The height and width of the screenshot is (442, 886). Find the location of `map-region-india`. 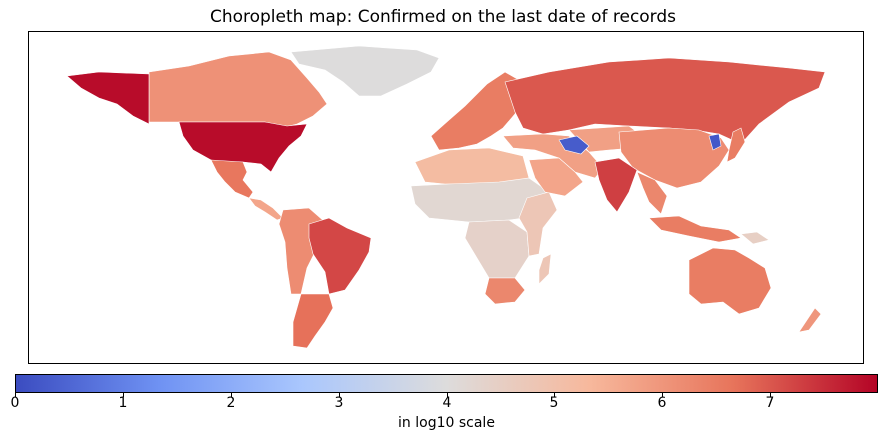

map-region-india is located at coordinates (616, 185).